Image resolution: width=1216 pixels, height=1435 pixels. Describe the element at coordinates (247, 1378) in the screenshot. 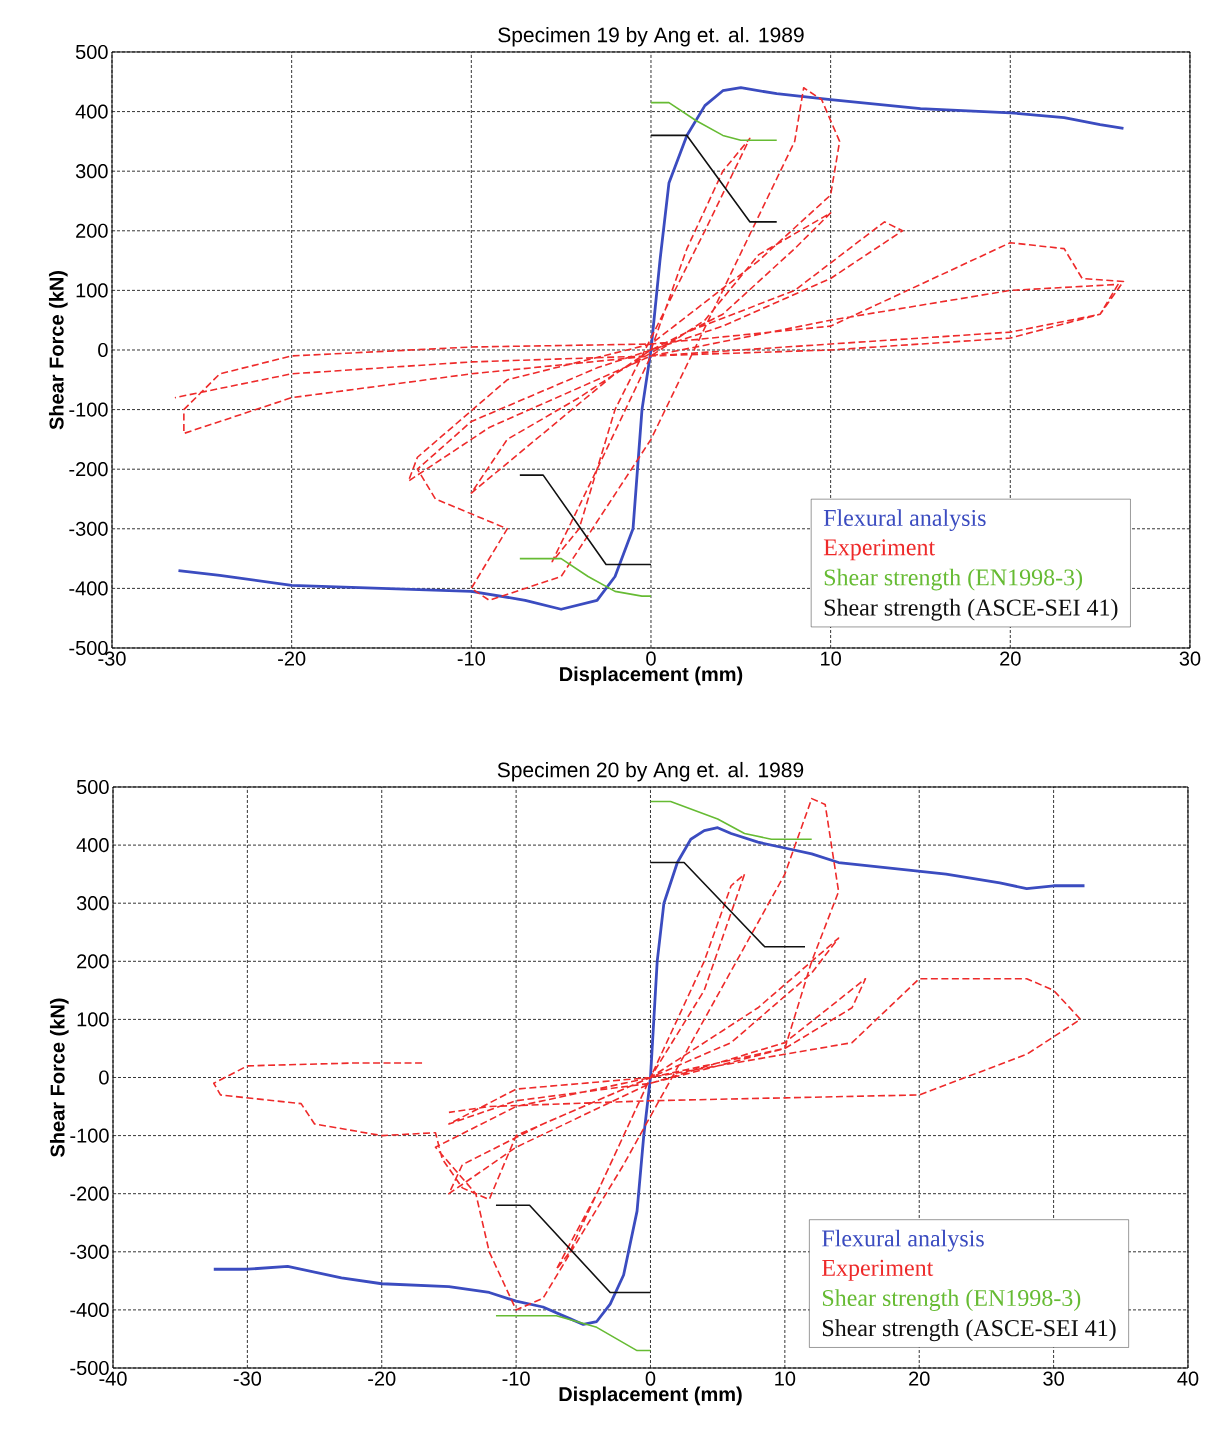

I see `x-tick-label: -30` at that location.